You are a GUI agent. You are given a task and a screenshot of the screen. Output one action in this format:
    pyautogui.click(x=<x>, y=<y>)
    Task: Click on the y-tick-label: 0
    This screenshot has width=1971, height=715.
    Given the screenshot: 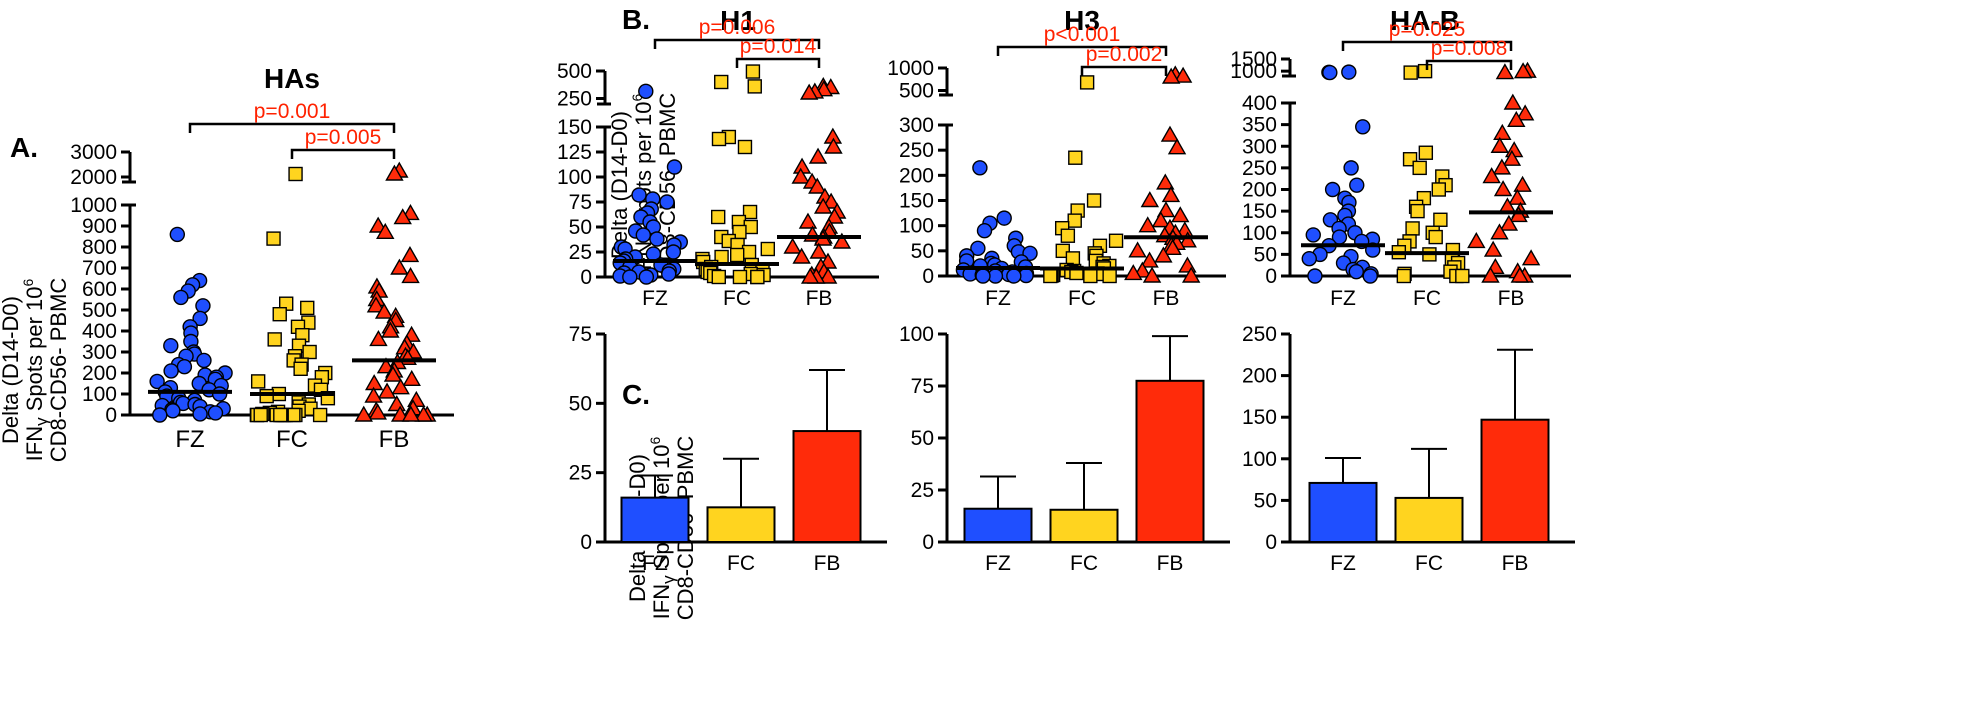 What is the action you would take?
    pyautogui.click(x=111, y=415)
    